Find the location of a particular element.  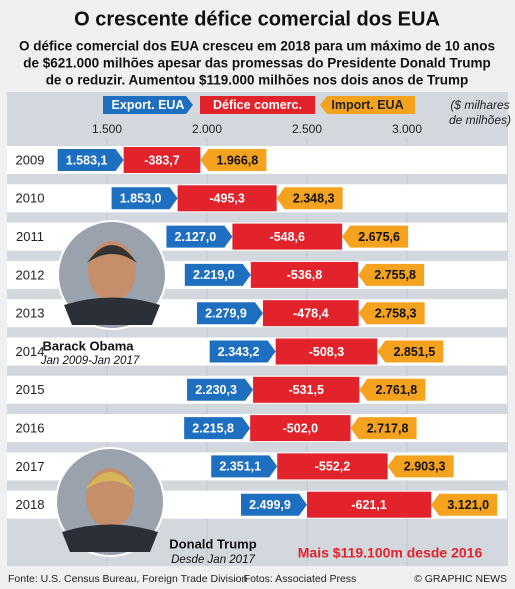

export-label: 2.499,9 is located at coordinates (270, 505).